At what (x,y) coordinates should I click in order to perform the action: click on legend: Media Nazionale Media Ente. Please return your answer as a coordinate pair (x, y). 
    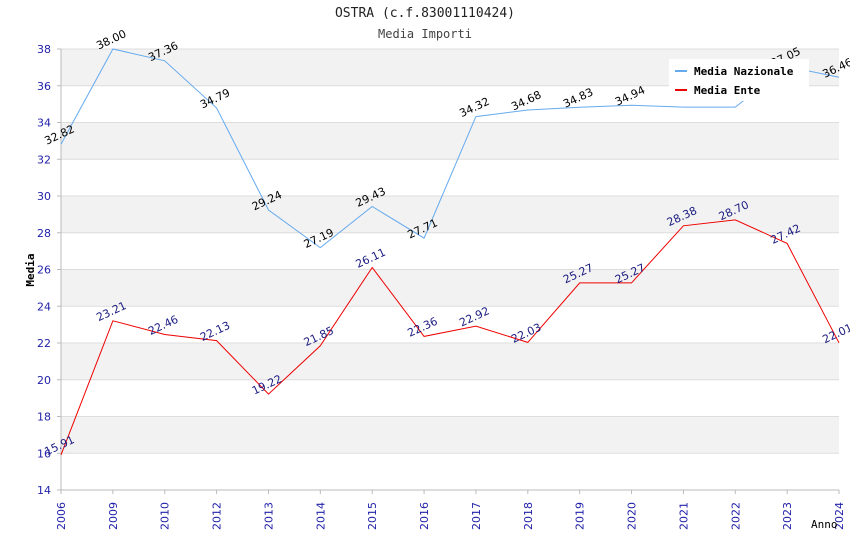
    Looking at the image, I should click on (739, 80).